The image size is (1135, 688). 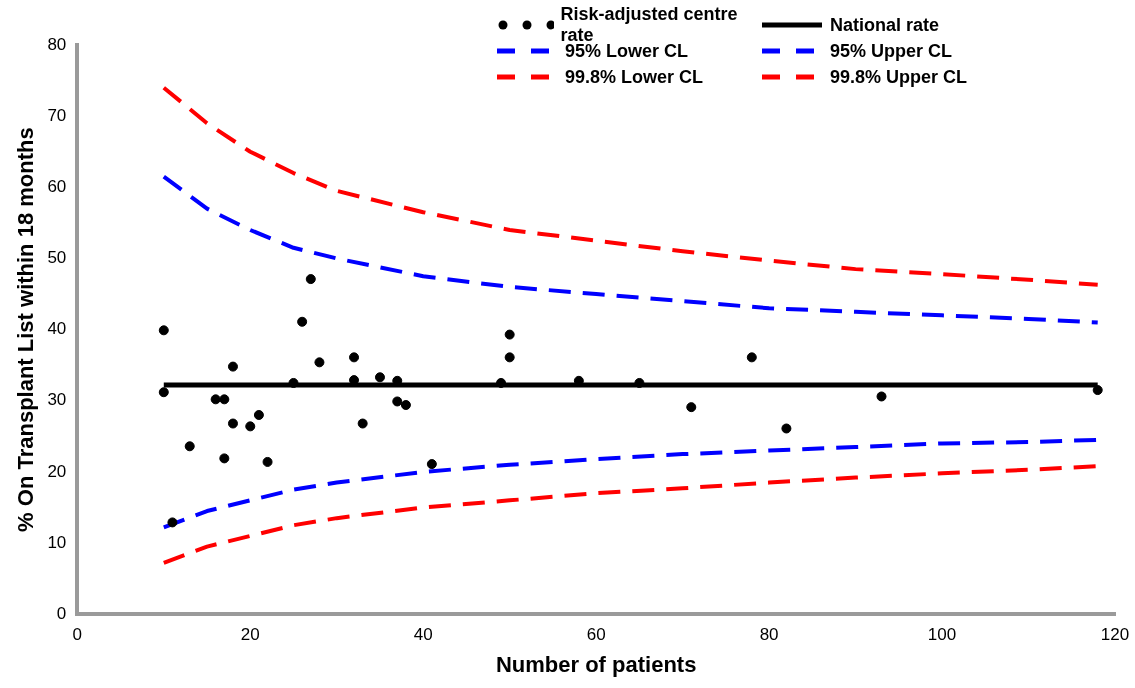 What do you see at coordinates (57, 258) in the screenshot?
I see `y-tick-label: 50` at bounding box center [57, 258].